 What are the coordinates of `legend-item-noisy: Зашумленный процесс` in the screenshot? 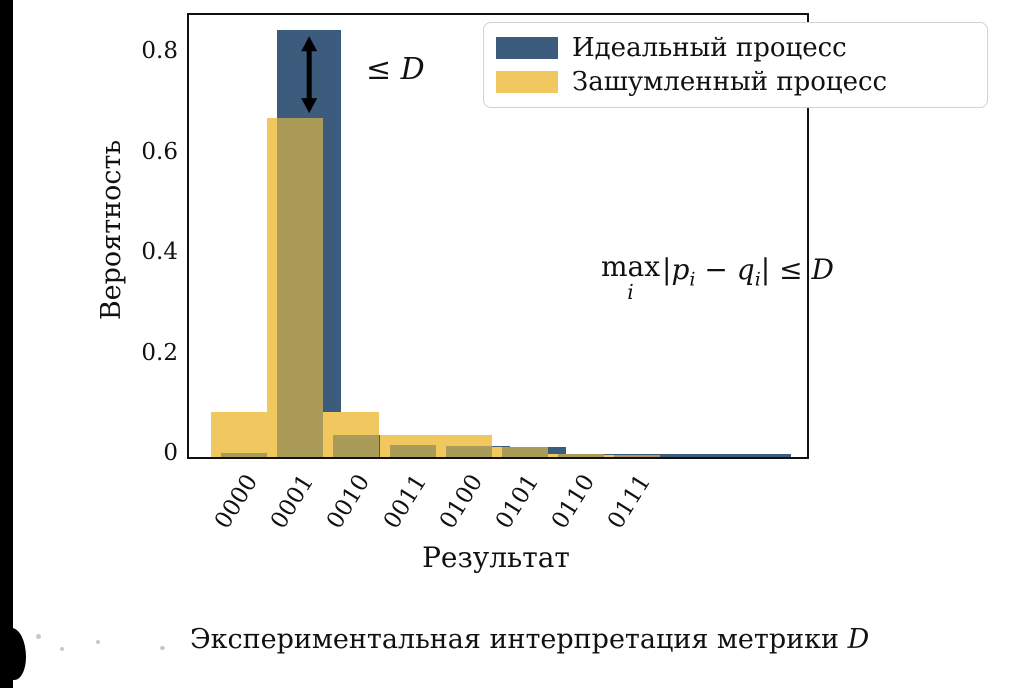 It's located at (734, 82).